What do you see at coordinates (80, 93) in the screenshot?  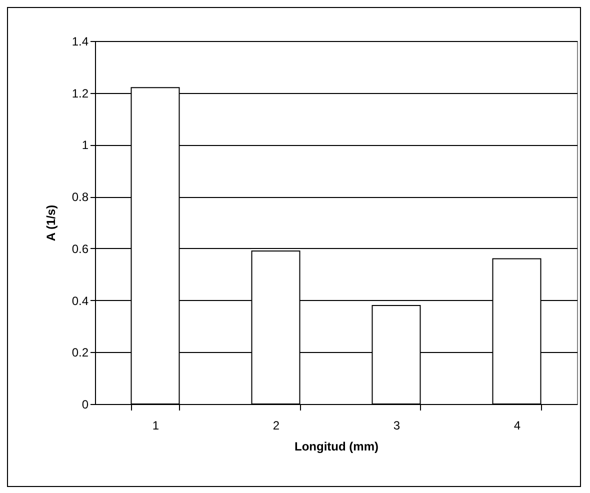 I see `y-tick-label: 1.2` at bounding box center [80, 93].